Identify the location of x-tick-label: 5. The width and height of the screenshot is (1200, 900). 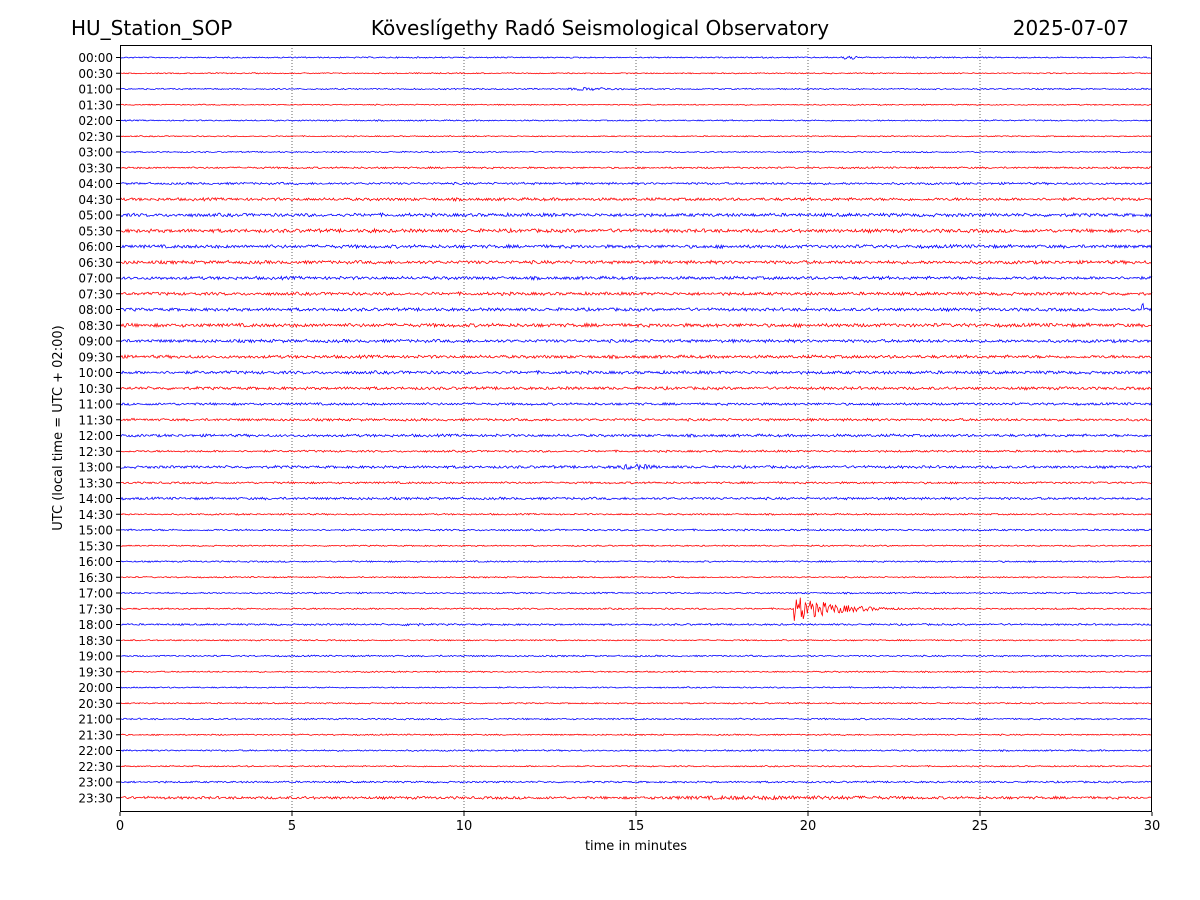
(292, 826).